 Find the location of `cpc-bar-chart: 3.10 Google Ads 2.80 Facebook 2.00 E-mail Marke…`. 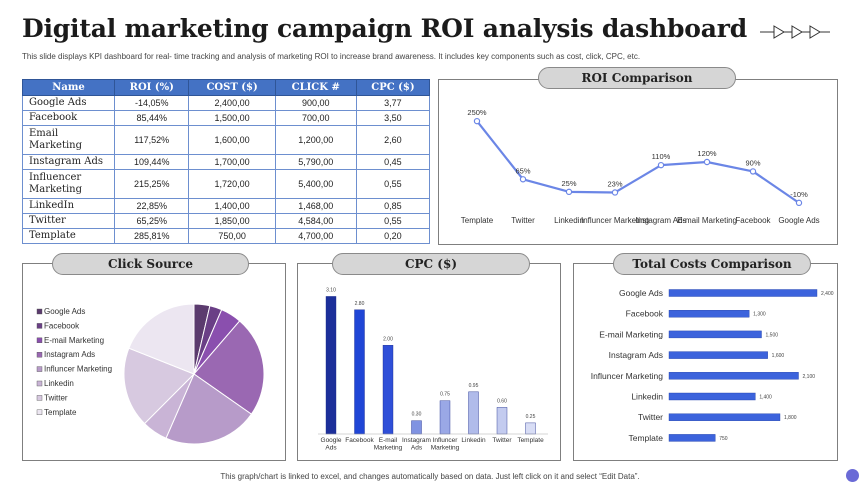

cpc-bar-chart: 3.10 Google Ads 2.80 Facebook 2.00 E-mail Marke… is located at coordinates (433, 369).